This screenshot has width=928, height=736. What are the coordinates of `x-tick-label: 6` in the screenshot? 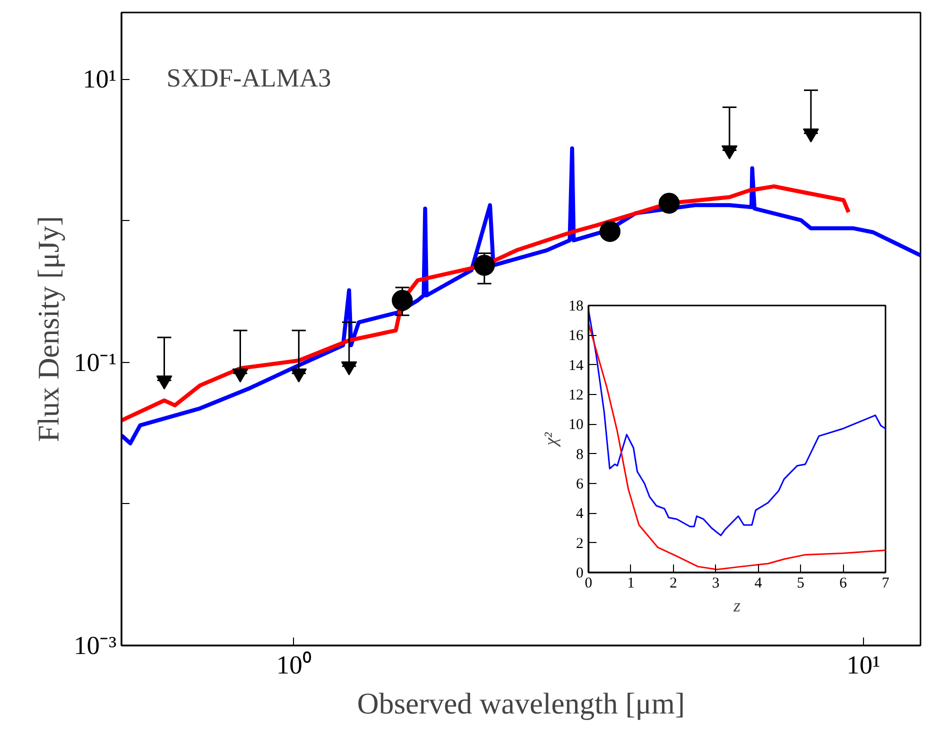 It's located at (843, 584).